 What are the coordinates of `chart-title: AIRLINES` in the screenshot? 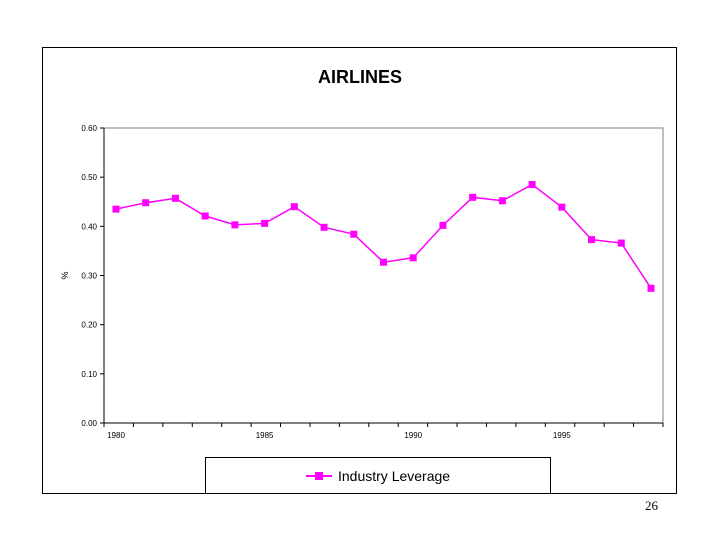 It's located at (359, 77).